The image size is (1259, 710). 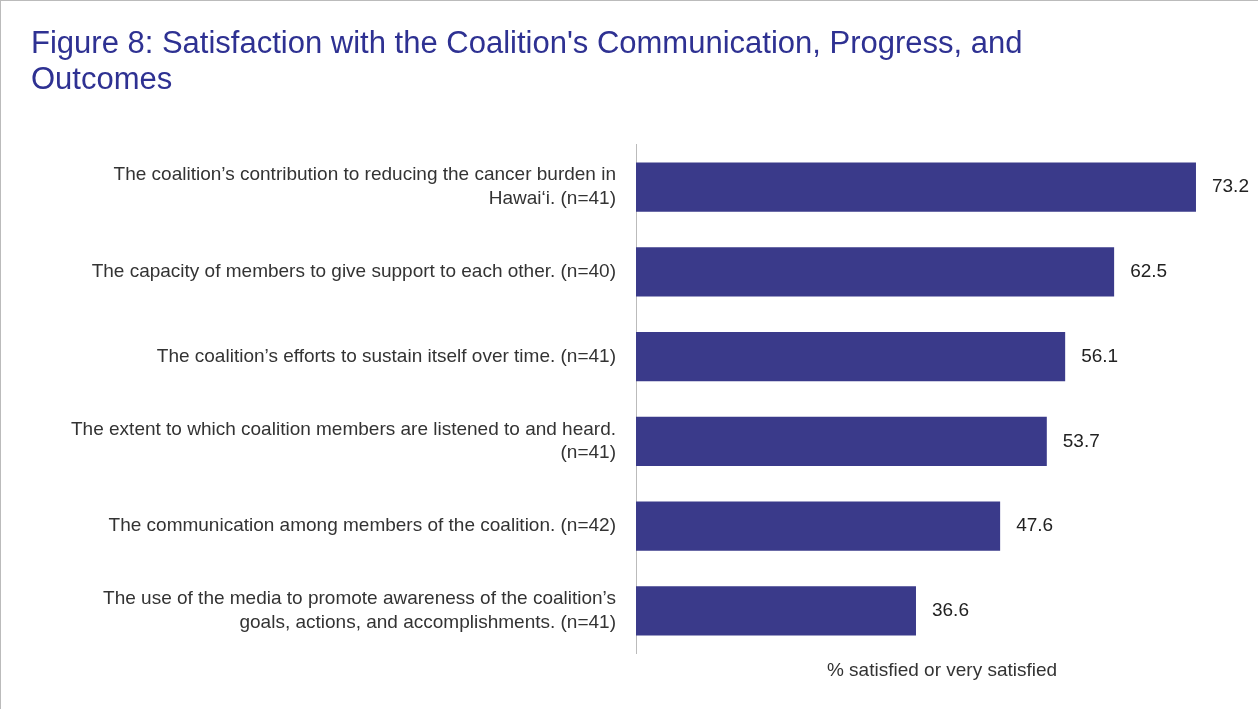 I want to click on data-label: 56.1, so click(x=1100, y=355).